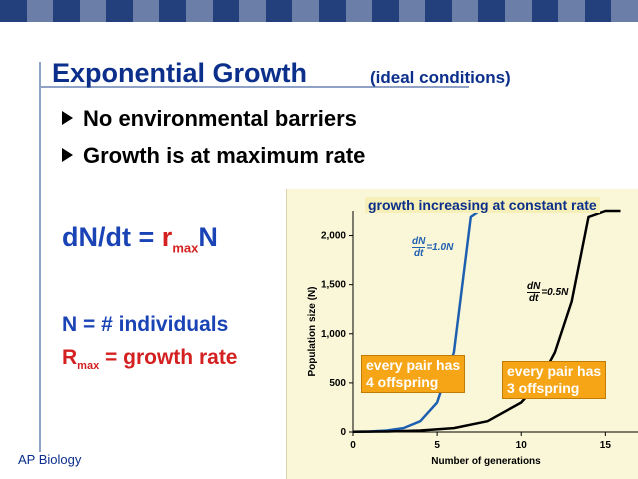  What do you see at coordinates (343, 432) in the screenshot?
I see `y-tick-label: 0` at bounding box center [343, 432].